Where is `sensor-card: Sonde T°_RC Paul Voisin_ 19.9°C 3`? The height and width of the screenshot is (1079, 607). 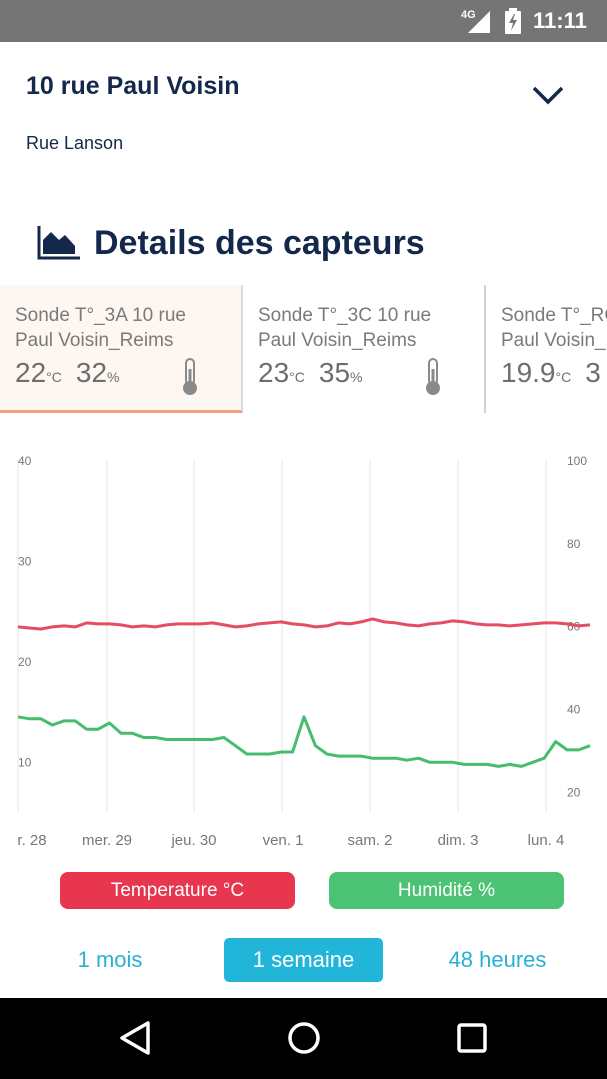
sensor-card: Sonde T°_RC Paul Voisin_ 19.9°C 3 is located at coordinates (546, 349).